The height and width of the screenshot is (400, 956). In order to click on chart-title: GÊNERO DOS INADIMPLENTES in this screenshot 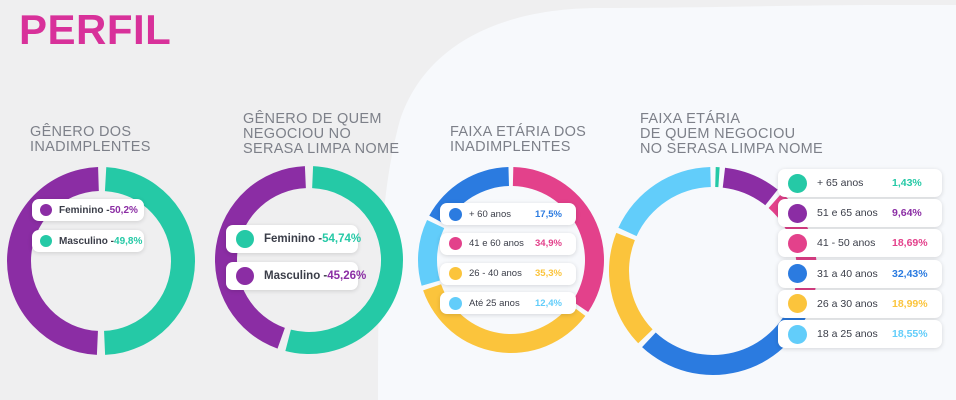, I will do `click(90, 139)`.